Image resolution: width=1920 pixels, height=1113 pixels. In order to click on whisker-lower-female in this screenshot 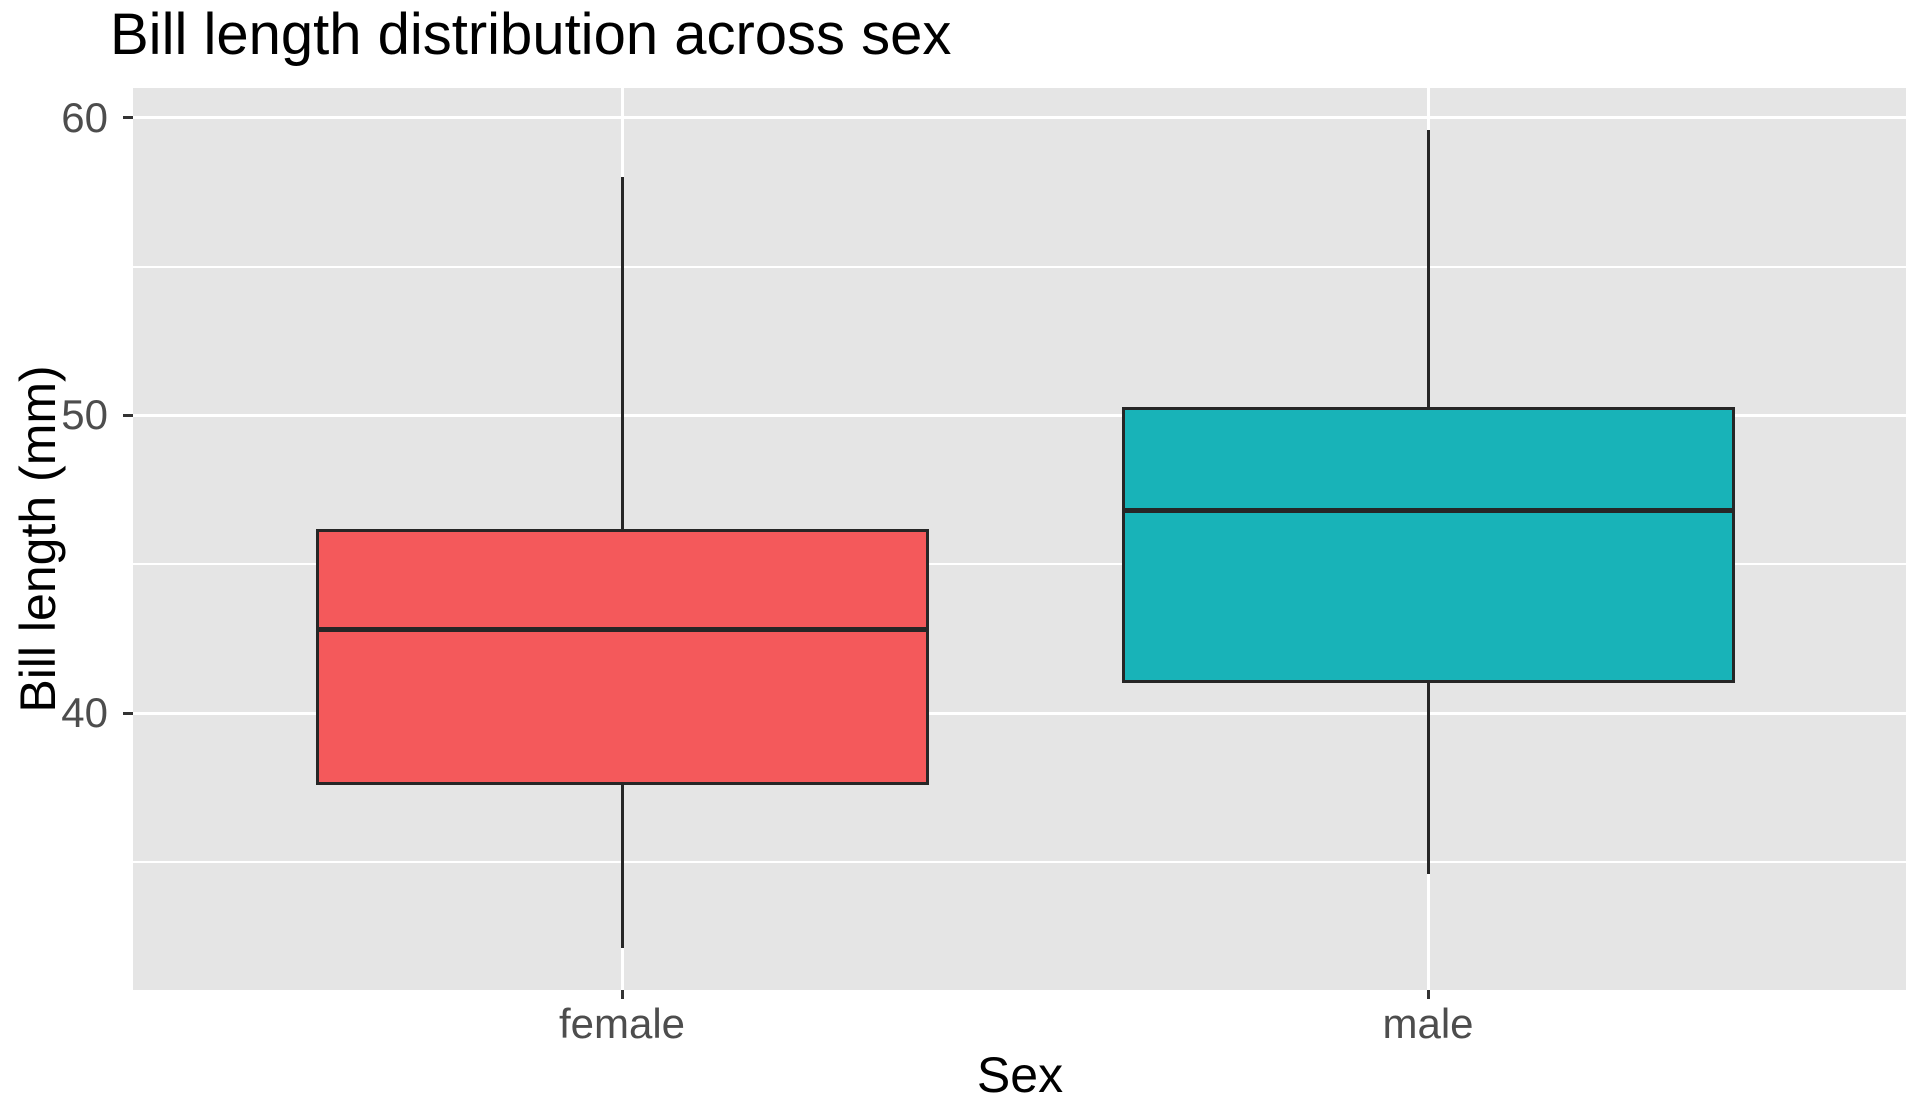, I will do `click(622, 866)`.